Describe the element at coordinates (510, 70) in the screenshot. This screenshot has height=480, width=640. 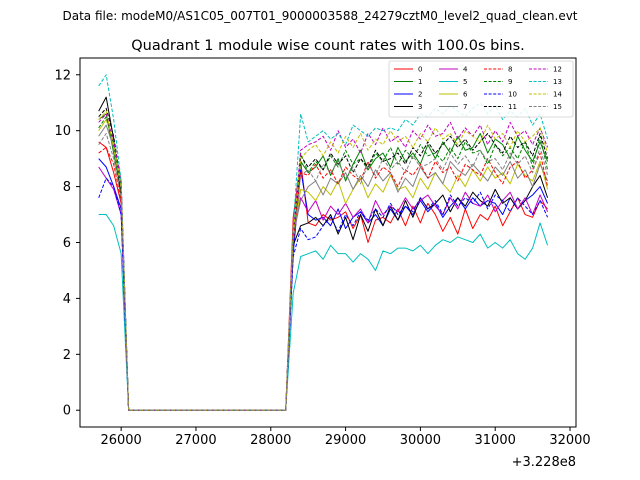
I see `legend-label: 8` at that location.